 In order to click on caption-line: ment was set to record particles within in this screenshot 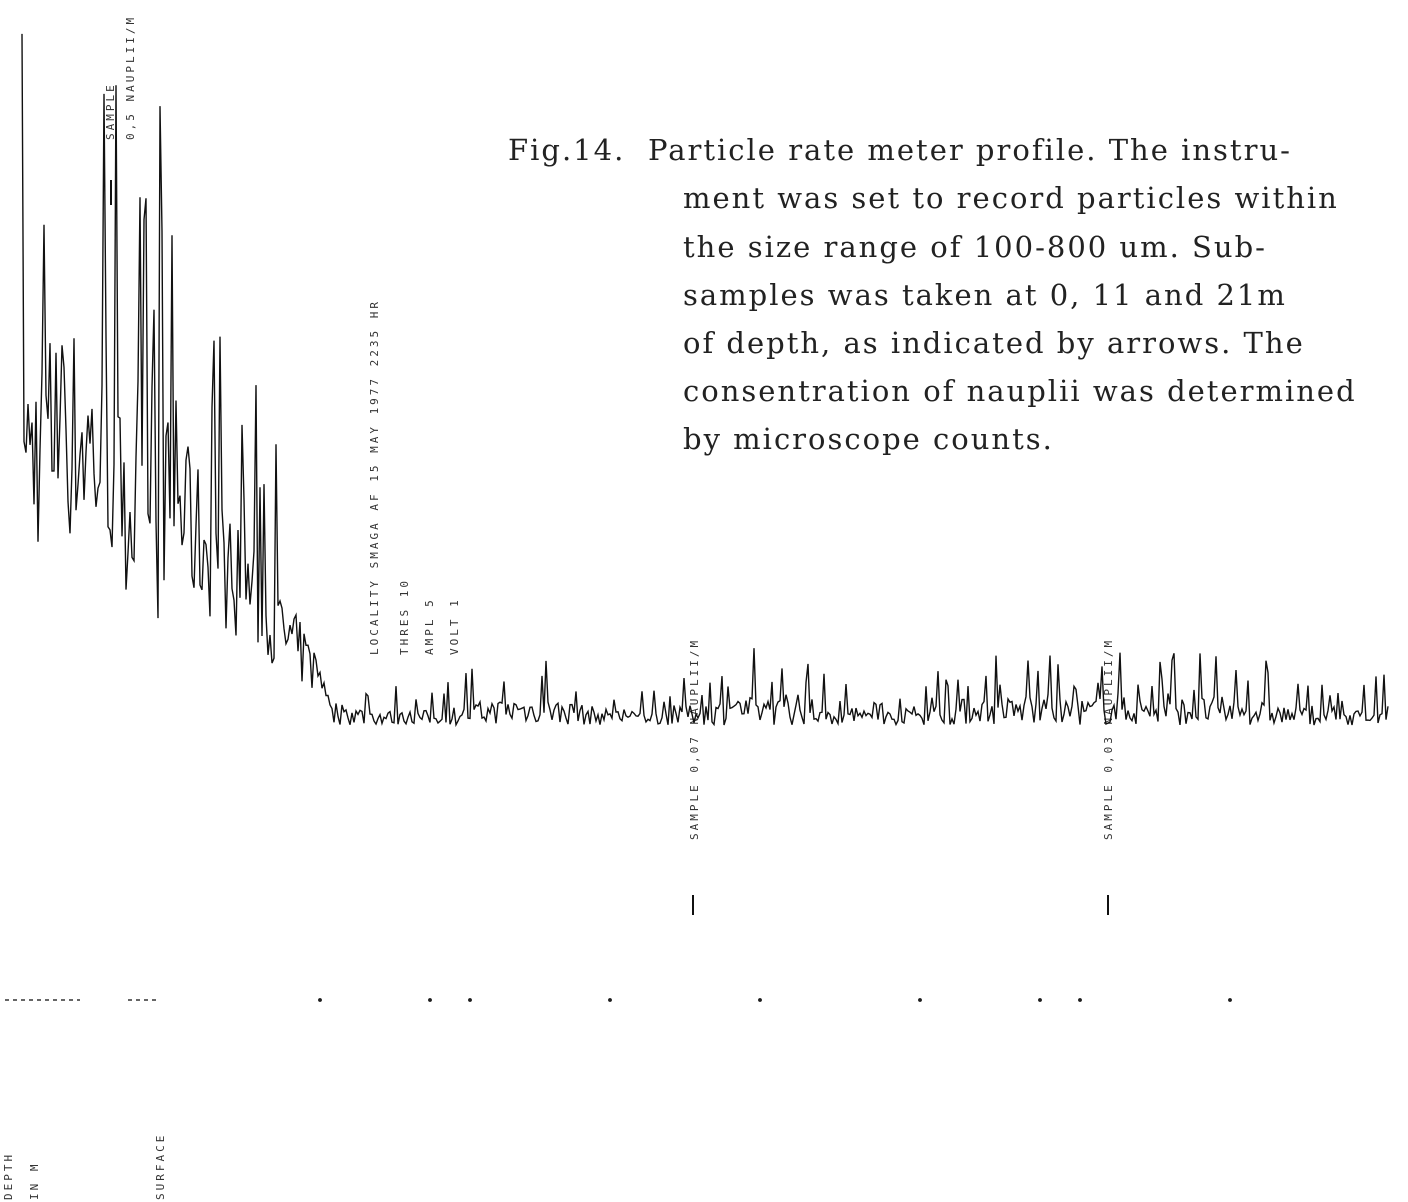, I will do `click(1011, 198)`.